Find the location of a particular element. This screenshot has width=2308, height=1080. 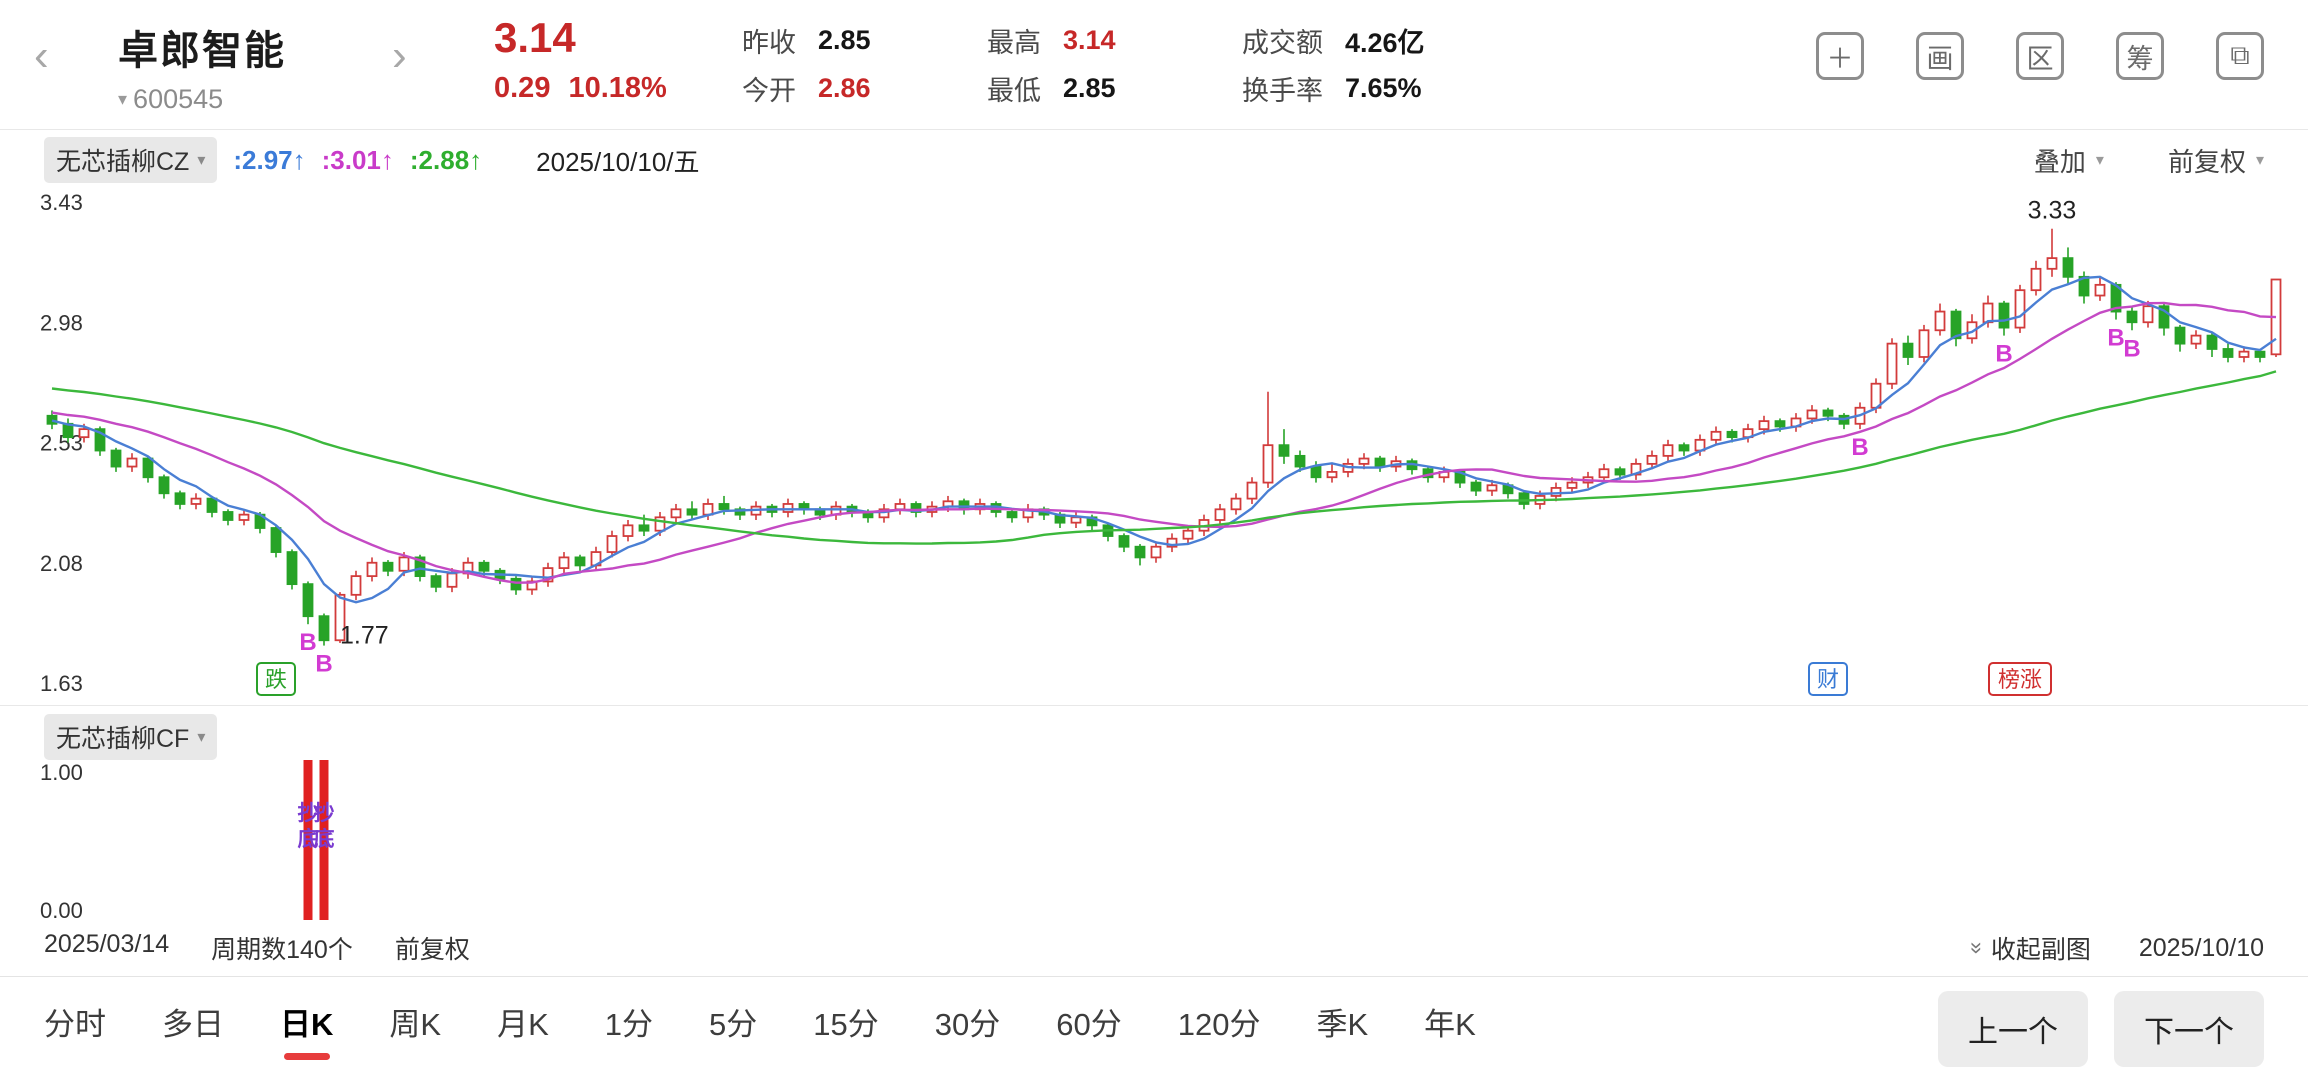

sub-indicator-name: 无芯插柳CF is located at coordinates (123, 739).